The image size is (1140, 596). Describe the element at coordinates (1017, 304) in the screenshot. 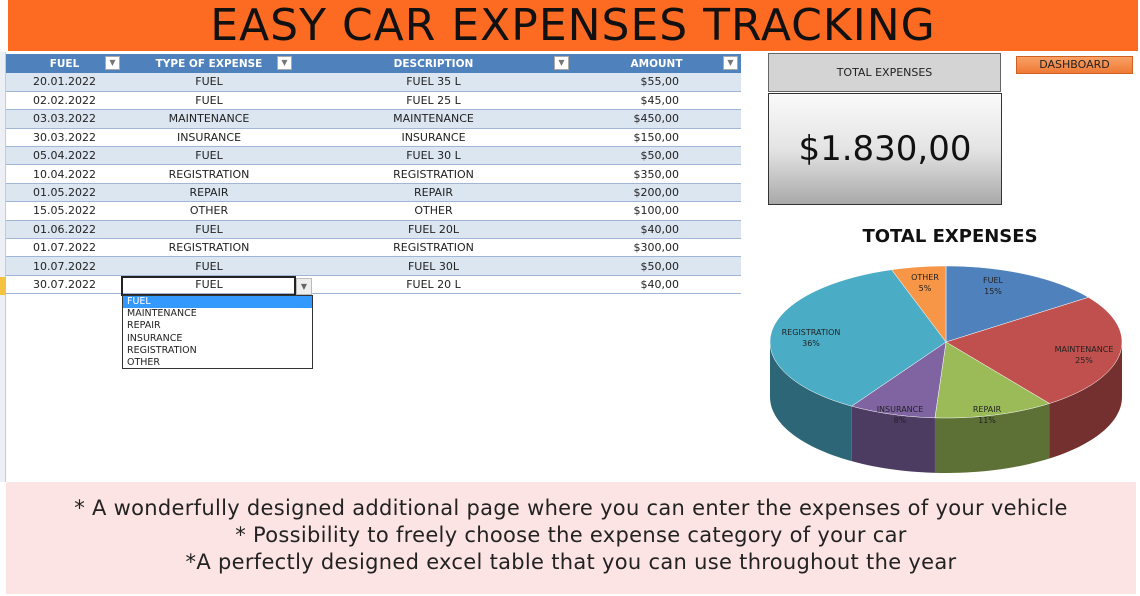

I see `pie-slice-fuel` at that location.